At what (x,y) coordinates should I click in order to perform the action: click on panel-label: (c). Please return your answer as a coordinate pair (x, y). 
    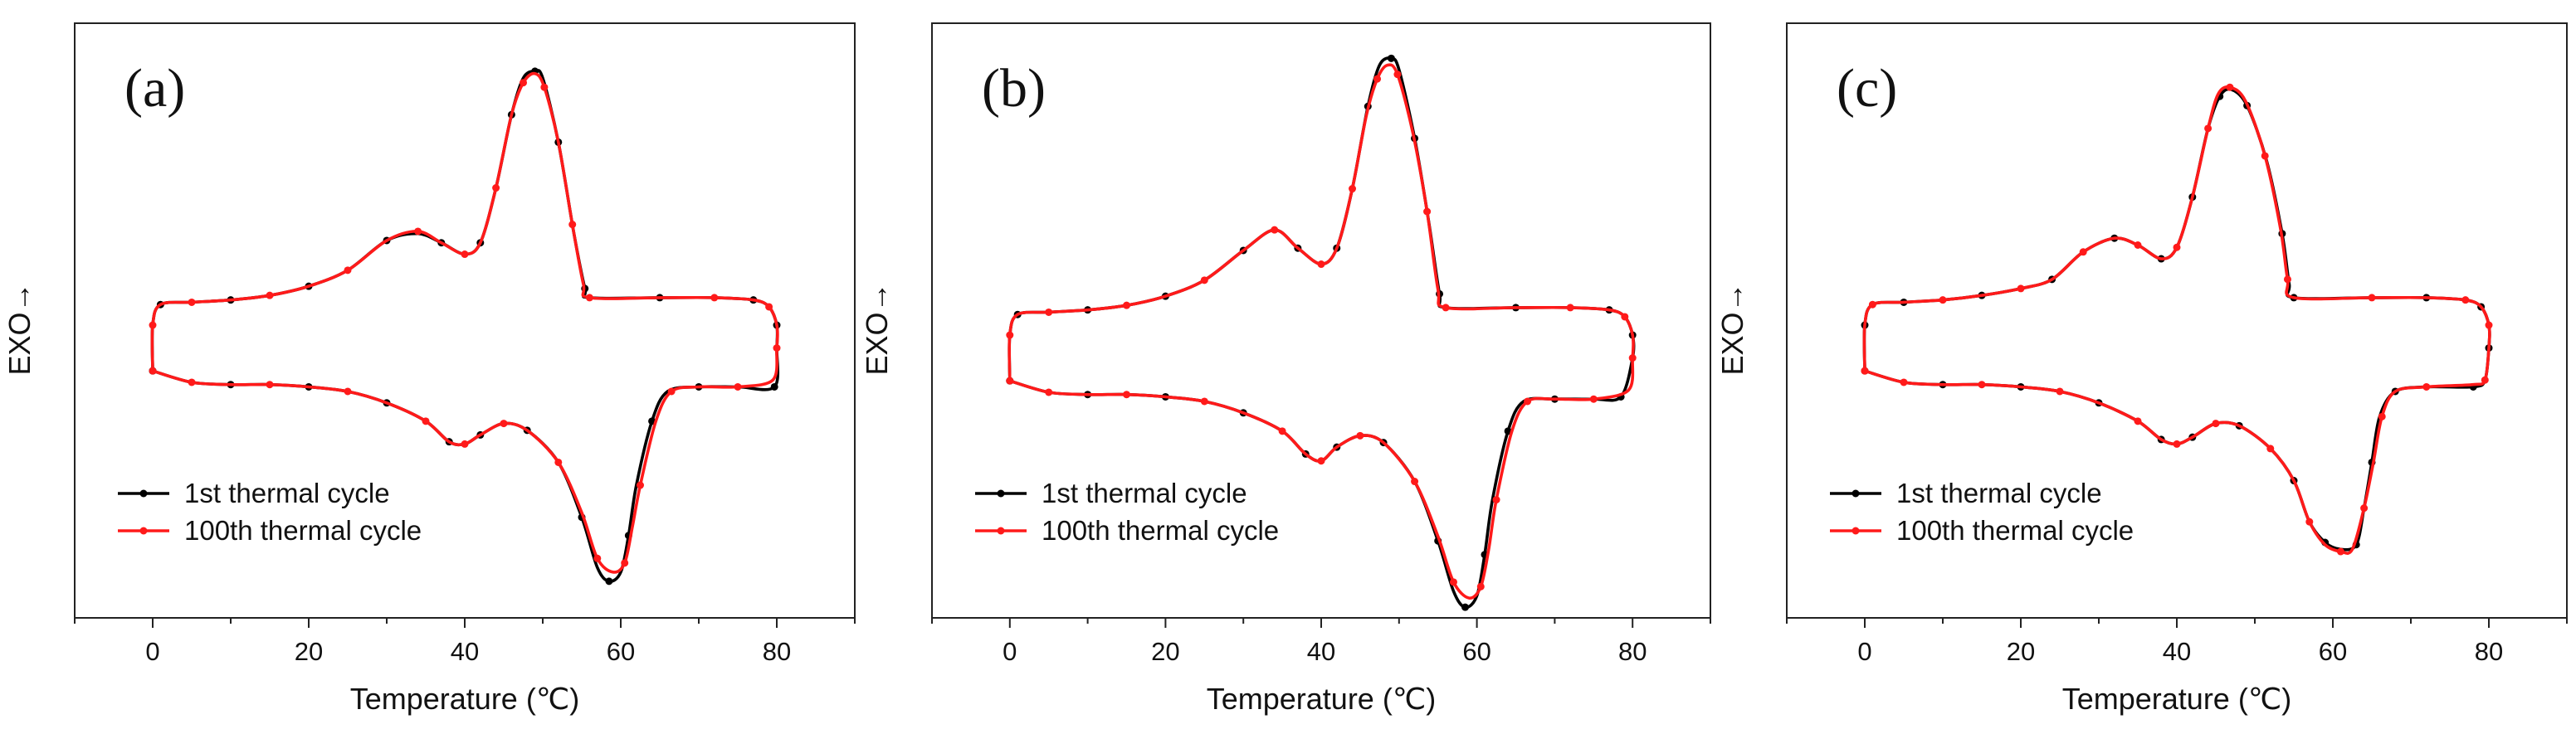
    Looking at the image, I should click on (1867, 88).